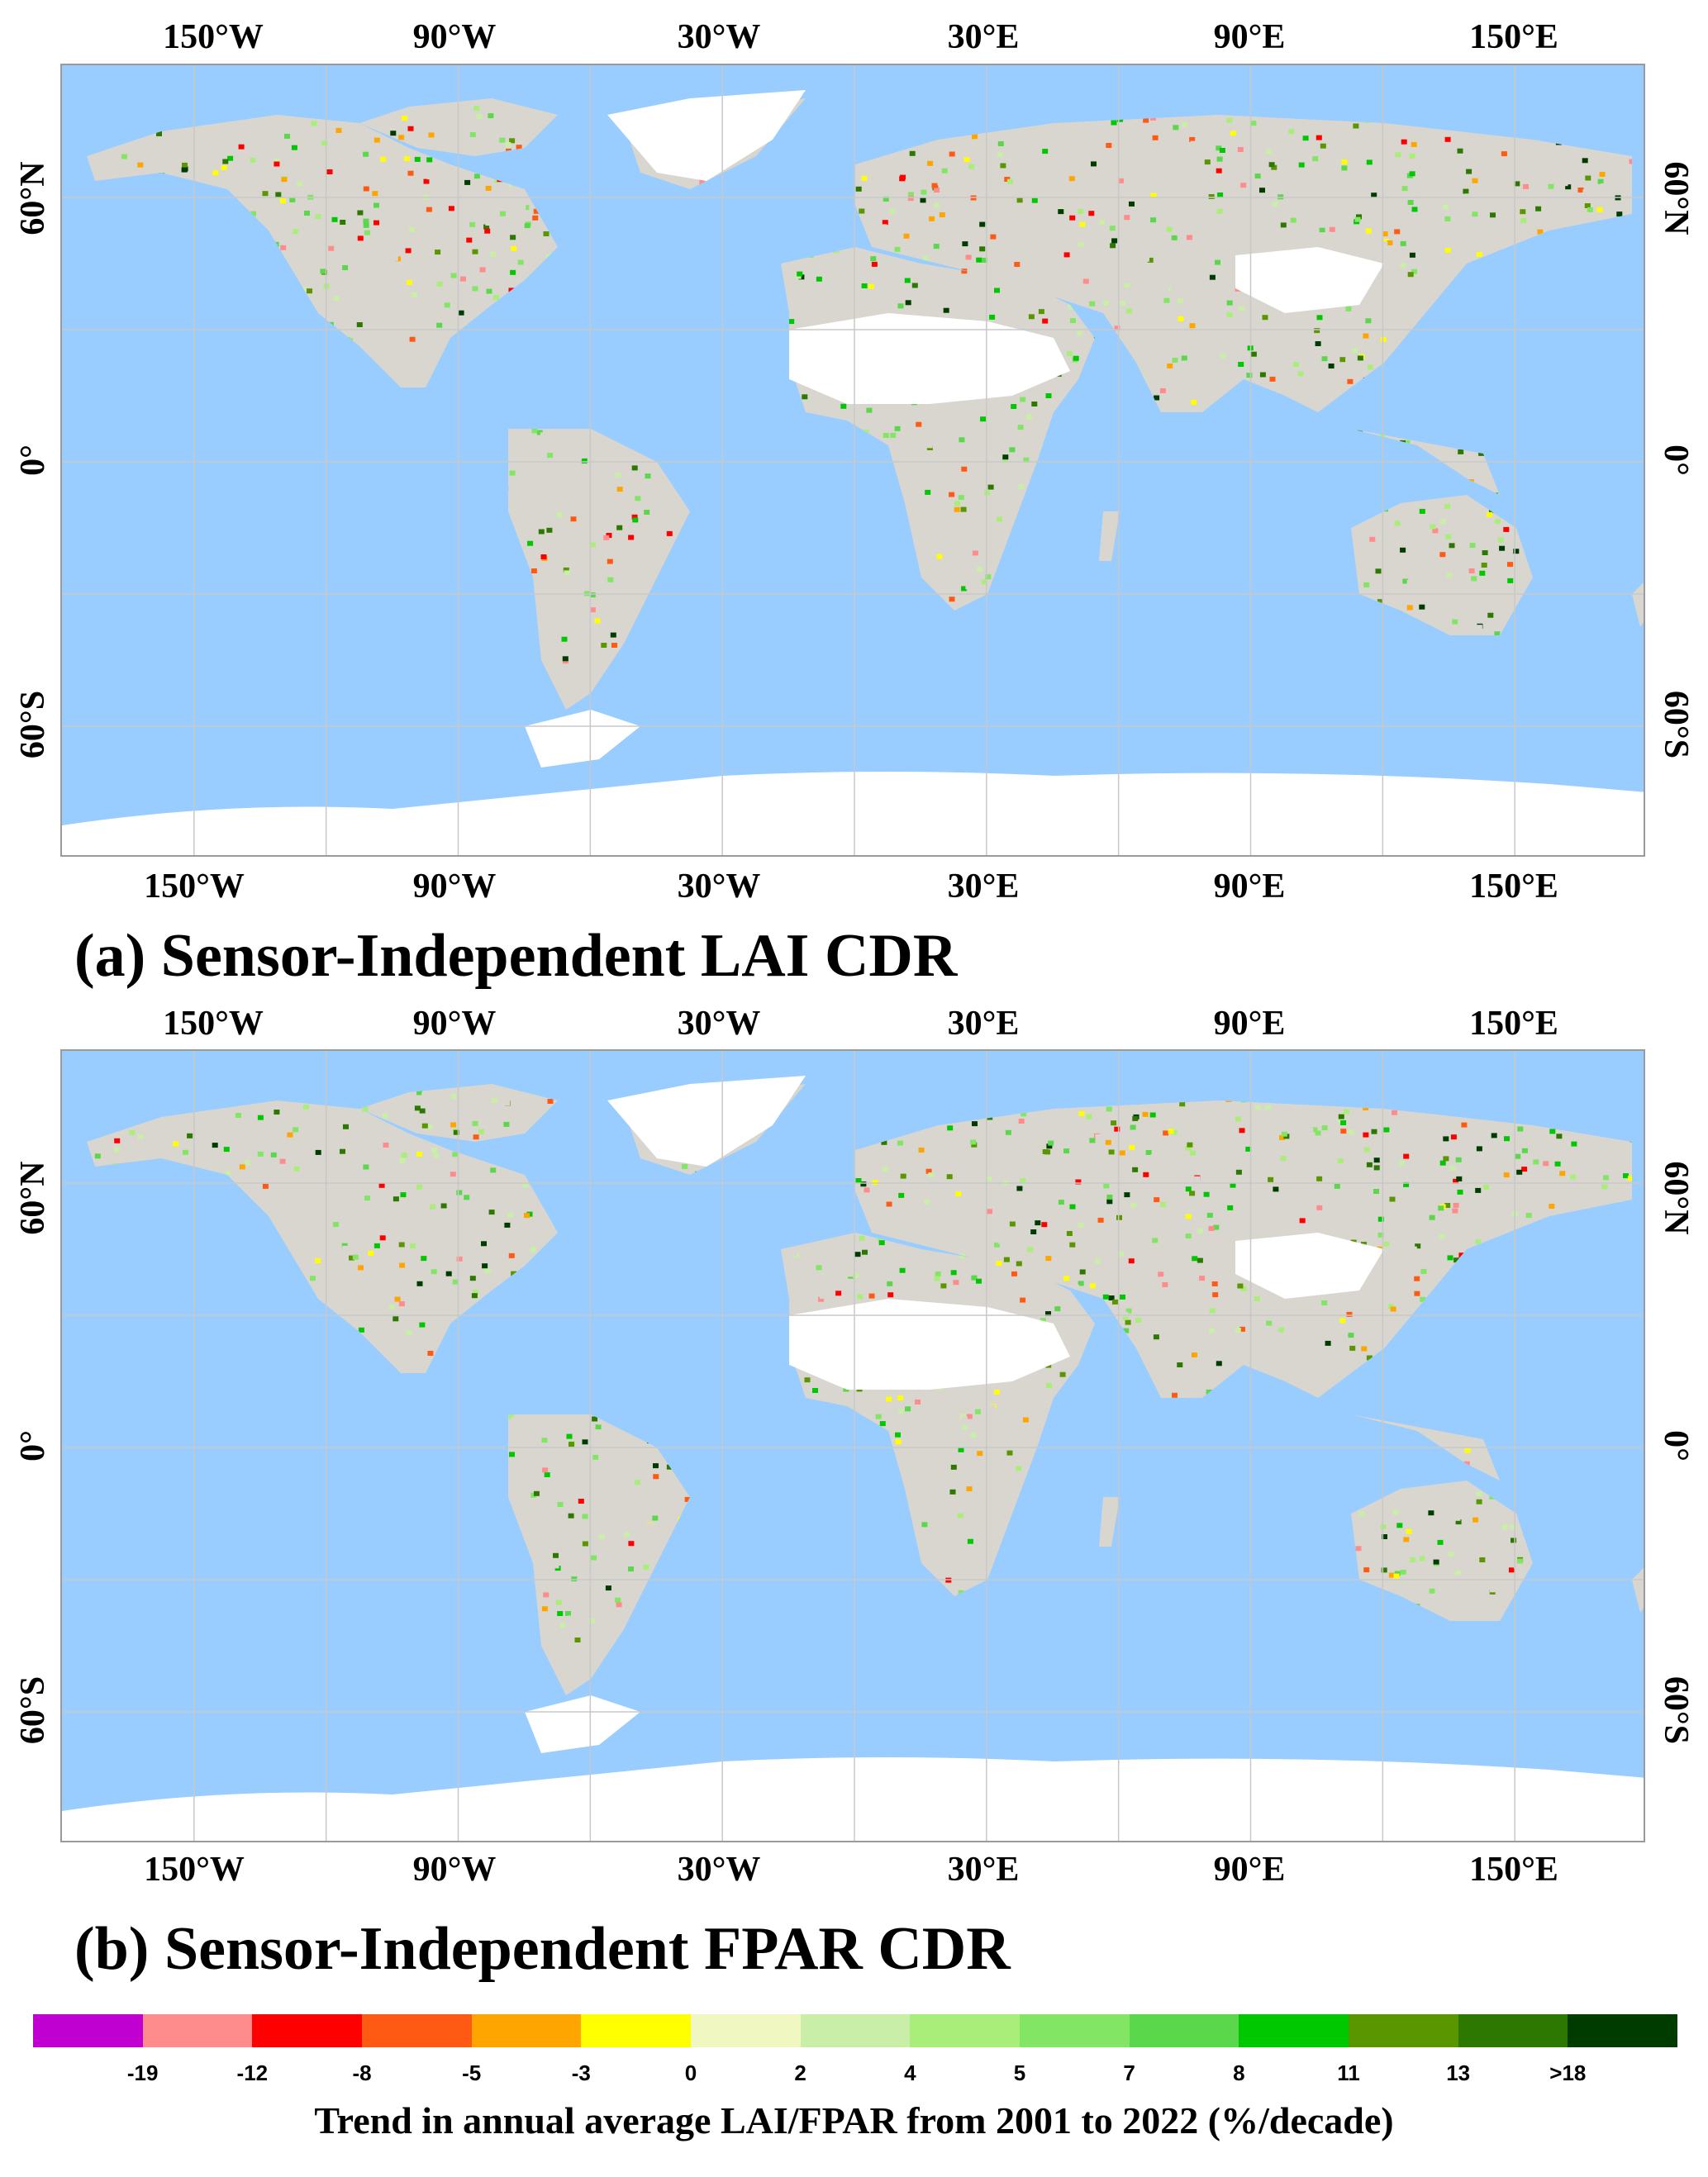 This screenshot has width=1708, height=2177. What do you see at coordinates (1019, 2073) in the screenshot?
I see `legend-tick-label: 5` at bounding box center [1019, 2073].